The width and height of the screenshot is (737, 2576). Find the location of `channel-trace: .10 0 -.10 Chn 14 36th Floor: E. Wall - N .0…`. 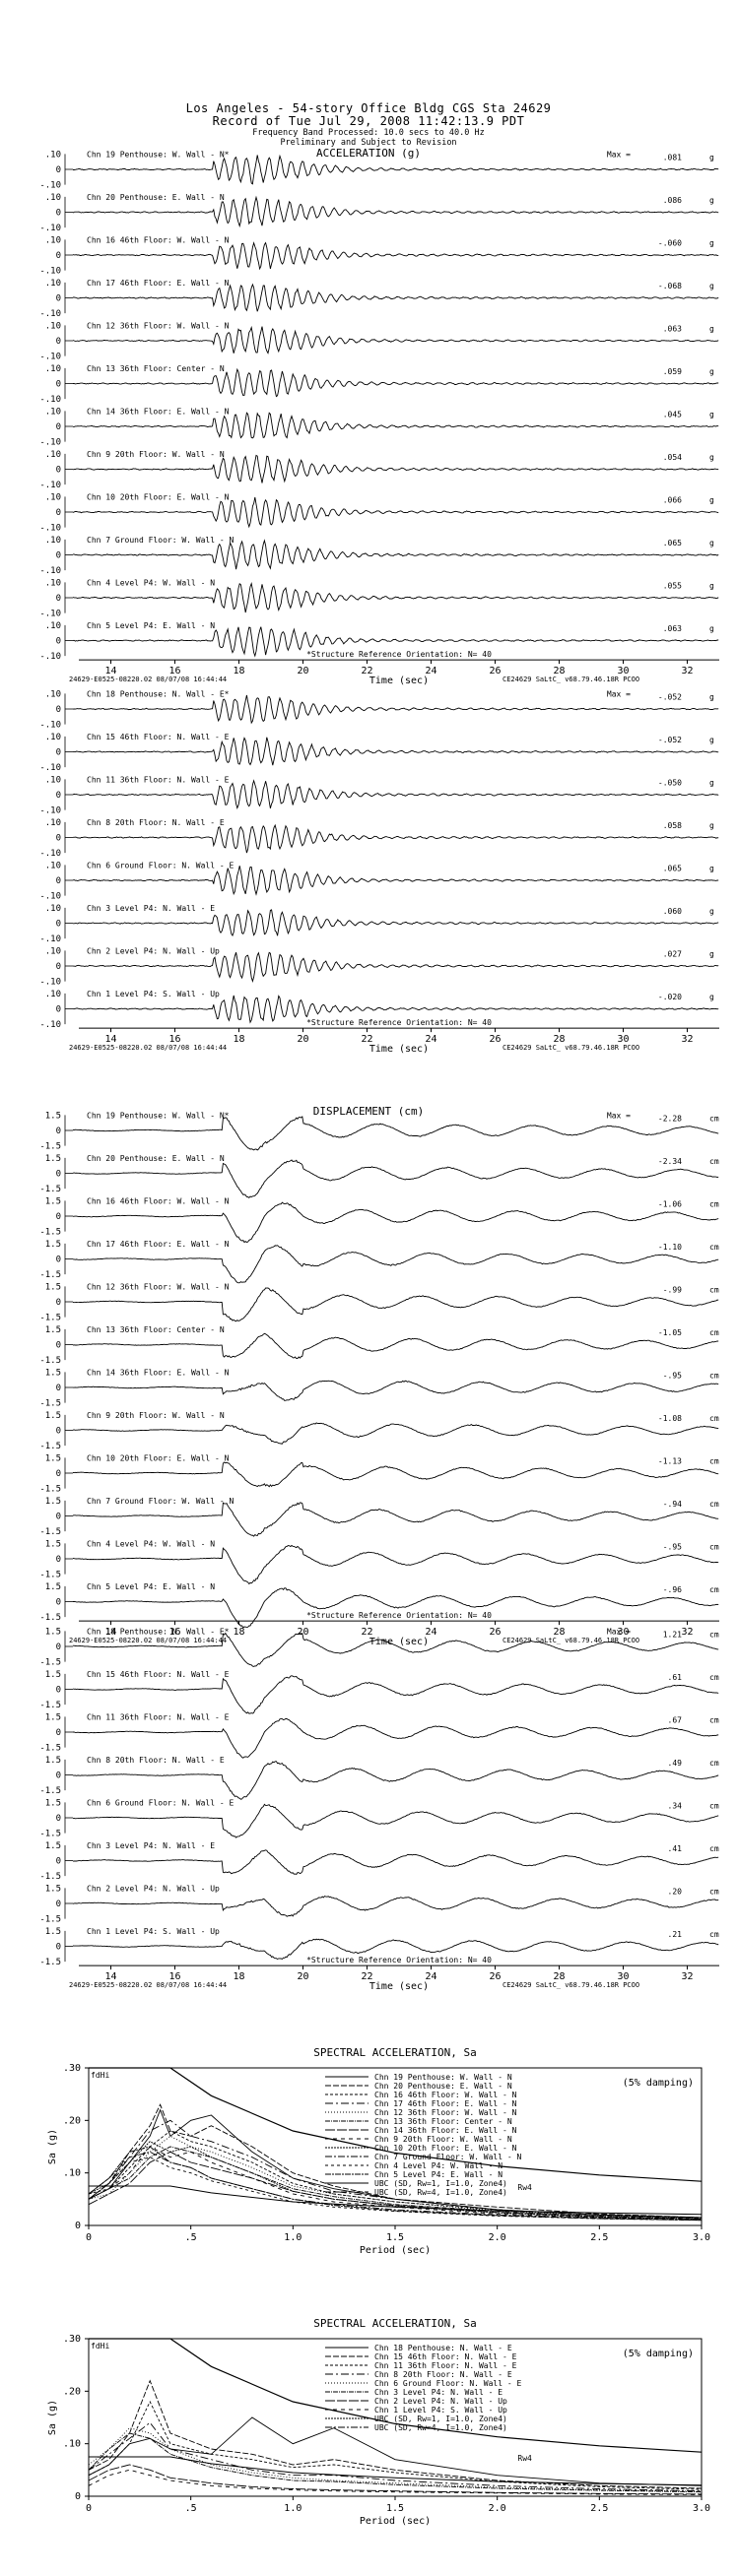

channel-trace: .10 0 -.10 Chn 14 36th Floor: E. Wall - N .0… is located at coordinates (379, 427).